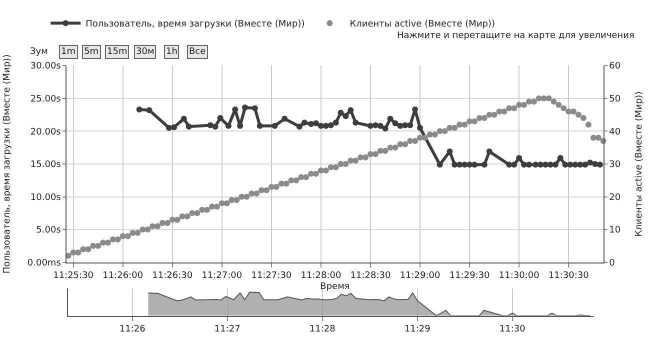 The width and height of the screenshot is (652, 347). Describe the element at coordinates (91, 52) in the screenshot. I see `text: 5m` at that location.